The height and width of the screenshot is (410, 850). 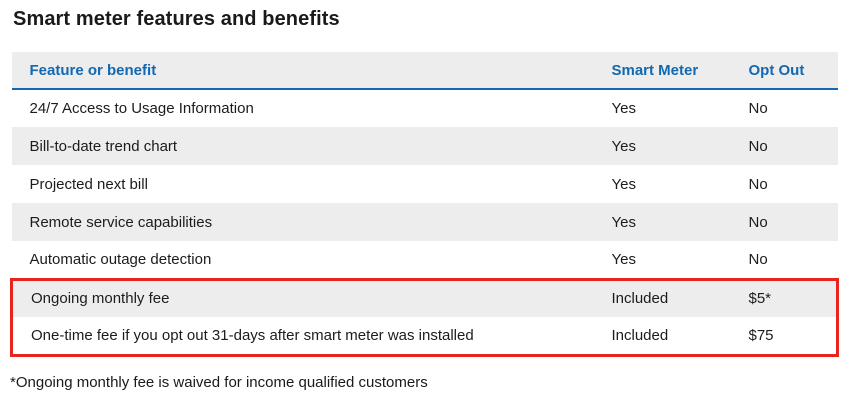 What do you see at coordinates (425, 108) in the screenshot?
I see `table-row: 24/7 Access to Usage Information Yes No` at bounding box center [425, 108].